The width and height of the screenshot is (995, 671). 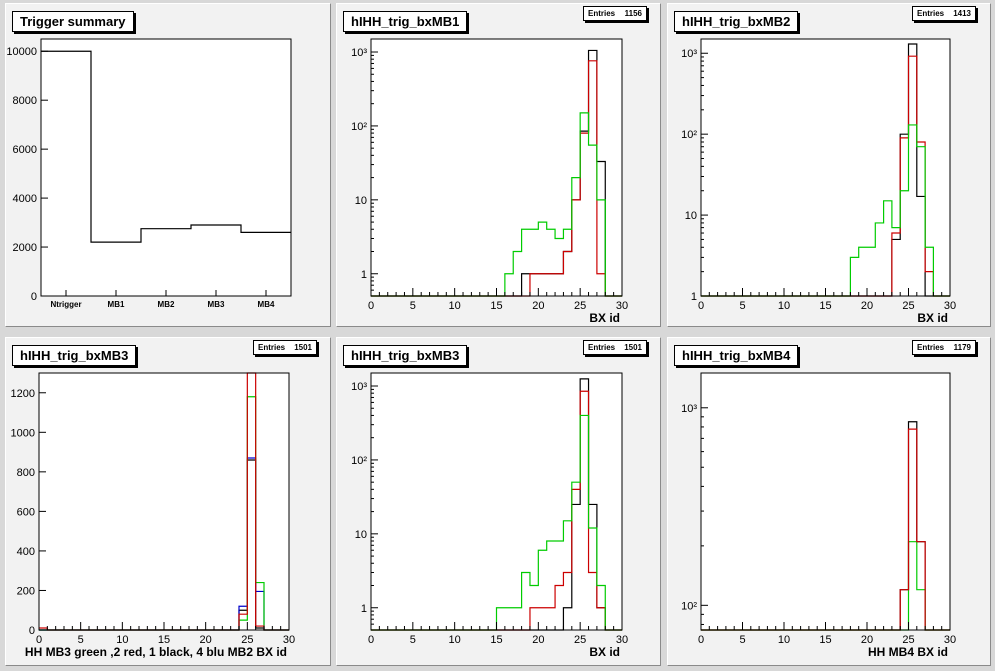 What do you see at coordinates (25, 101) in the screenshot?
I see `y-tick-label: 8000` at bounding box center [25, 101].